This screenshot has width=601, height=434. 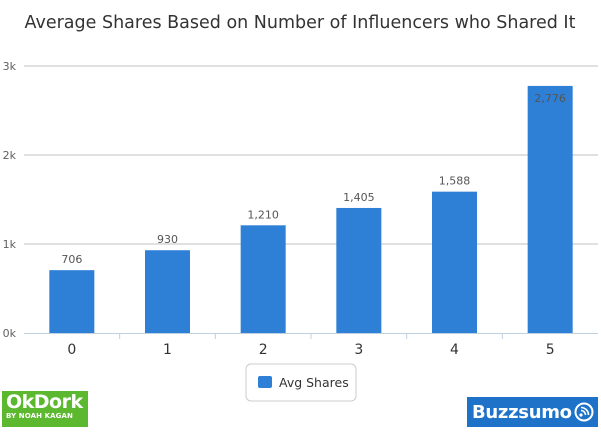 What do you see at coordinates (10, 66) in the screenshot?
I see `y-tick-label: 3k` at bounding box center [10, 66].